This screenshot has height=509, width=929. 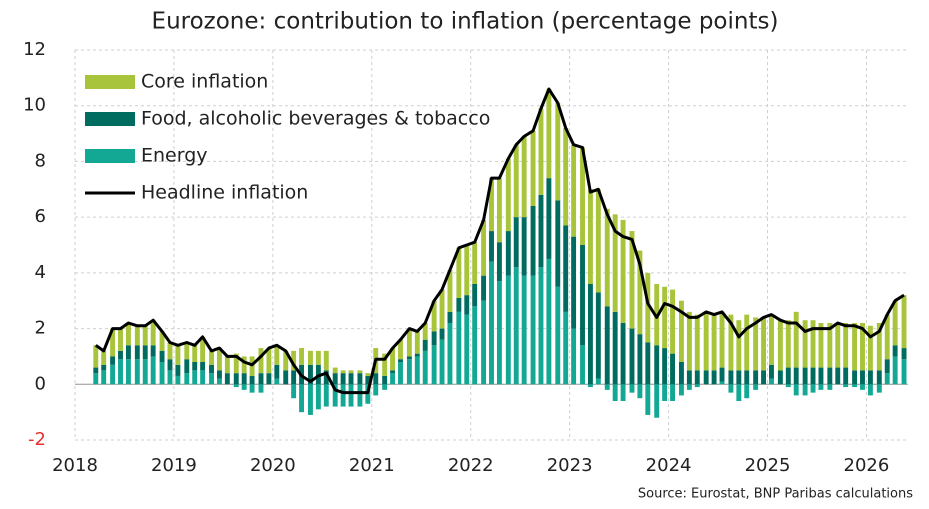 What do you see at coordinates (174, 156) in the screenshot?
I see `legend-label: Energy` at bounding box center [174, 156].